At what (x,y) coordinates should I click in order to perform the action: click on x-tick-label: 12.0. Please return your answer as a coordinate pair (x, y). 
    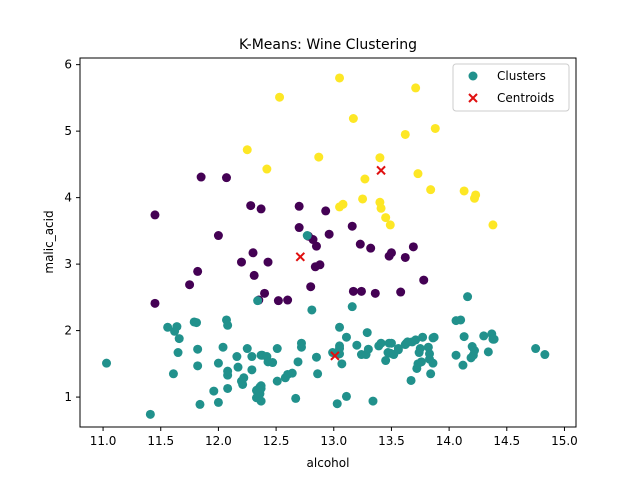
    Looking at the image, I should click on (218, 441).